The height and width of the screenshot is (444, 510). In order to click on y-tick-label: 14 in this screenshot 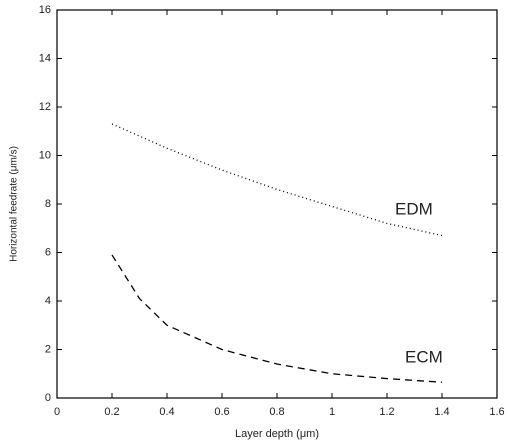, I will do `click(45, 58)`.